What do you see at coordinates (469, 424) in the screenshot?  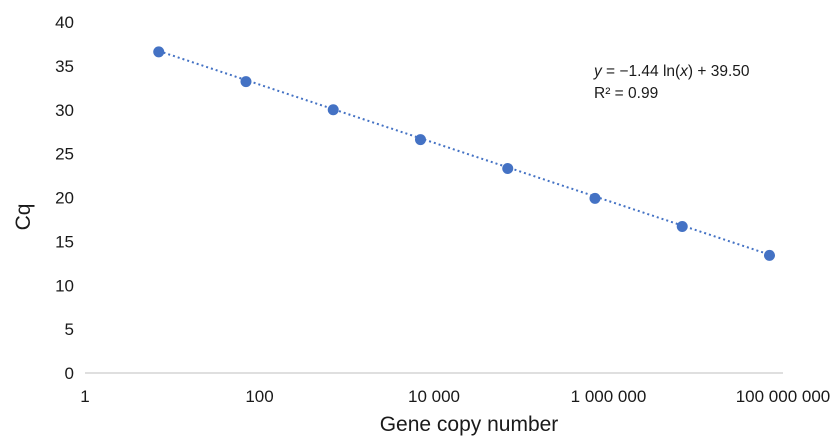 I see `x-axis-title: Gene copy number` at bounding box center [469, 424].